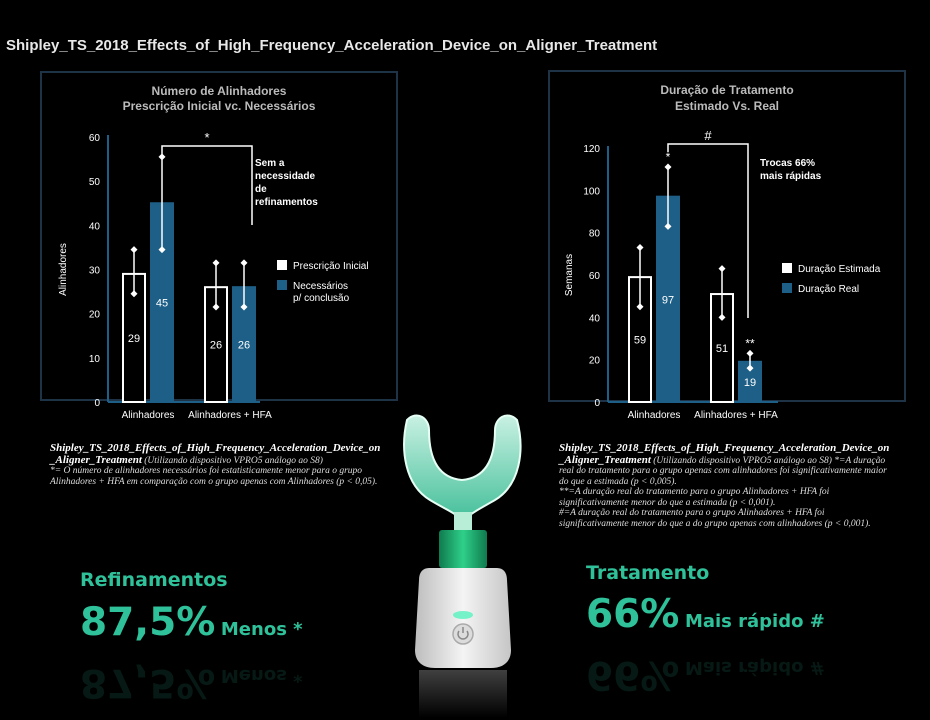 The width and height of the screenshot is (930, 720). Describe the element at coordinates (591, 149) in the screenshot. I see `y-tick-label: 120` at that location.